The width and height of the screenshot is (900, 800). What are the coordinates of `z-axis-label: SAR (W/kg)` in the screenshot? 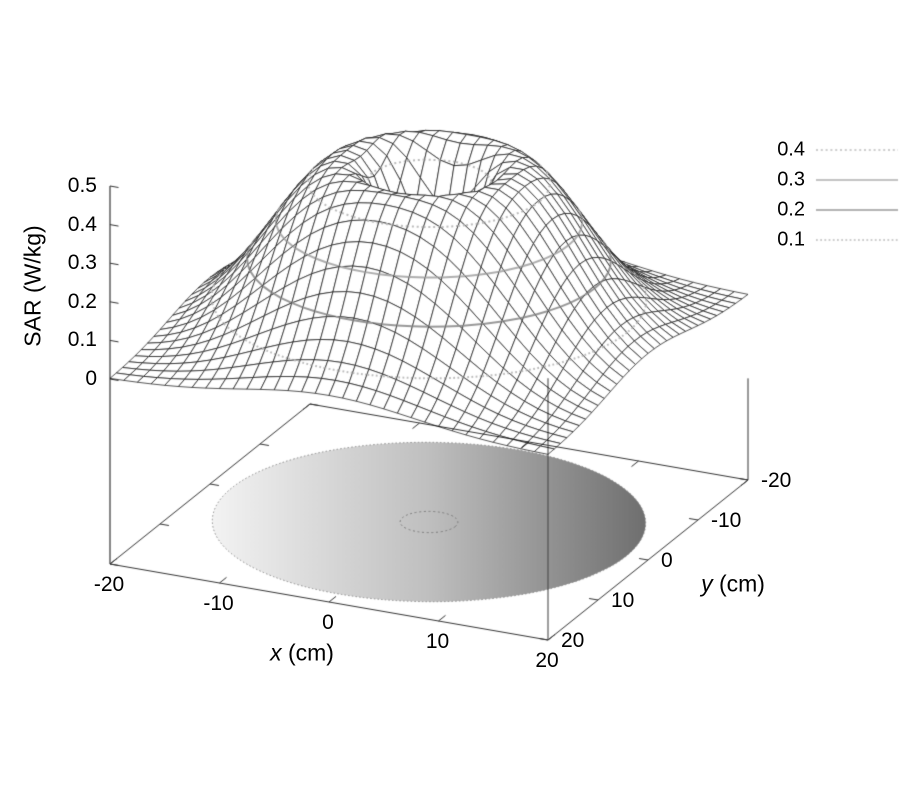 It's located at (32, 286).